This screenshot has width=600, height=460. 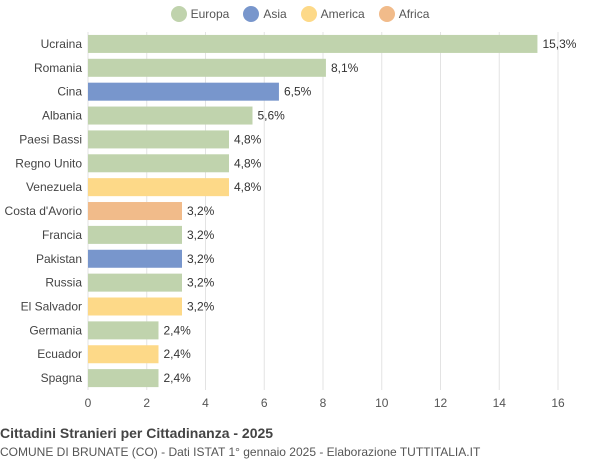 What do you see at coordinates (146, 403) in the screenshot?
I see `x-tick-label: 2` at bounding box center [146, 403].